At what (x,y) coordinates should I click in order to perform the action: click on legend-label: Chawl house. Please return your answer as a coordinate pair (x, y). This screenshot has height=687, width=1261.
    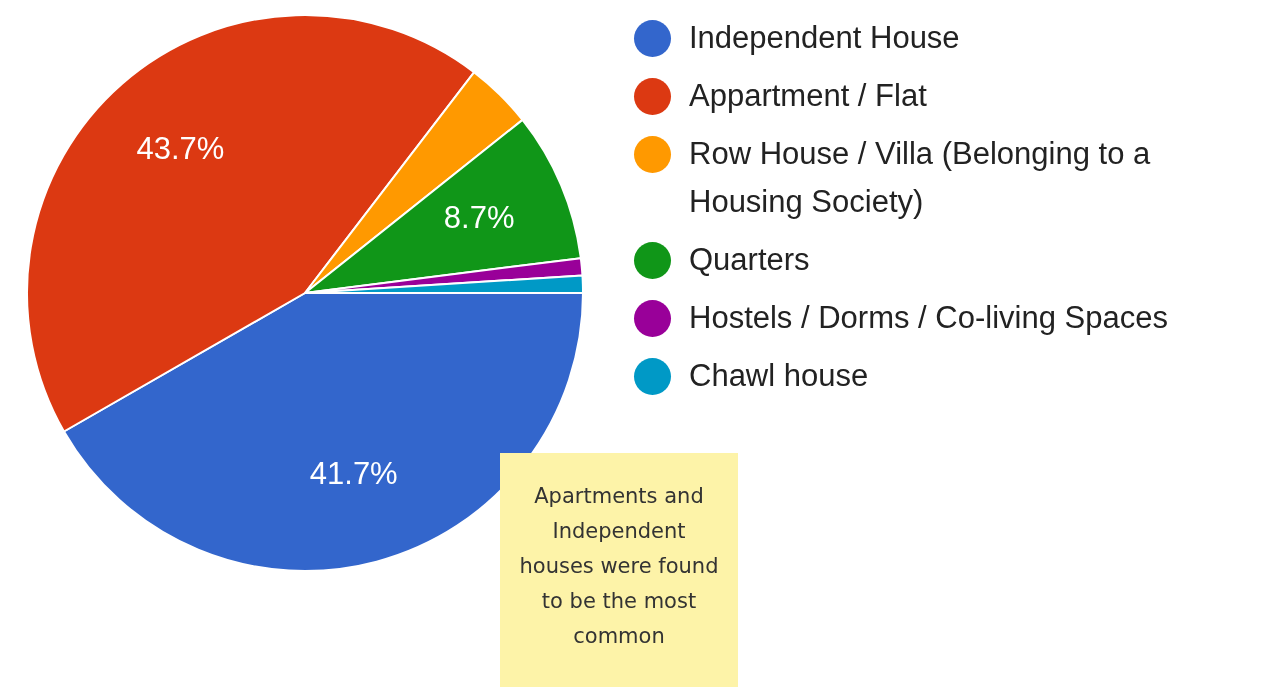
    Looking at the image, I should click on (779, 376).